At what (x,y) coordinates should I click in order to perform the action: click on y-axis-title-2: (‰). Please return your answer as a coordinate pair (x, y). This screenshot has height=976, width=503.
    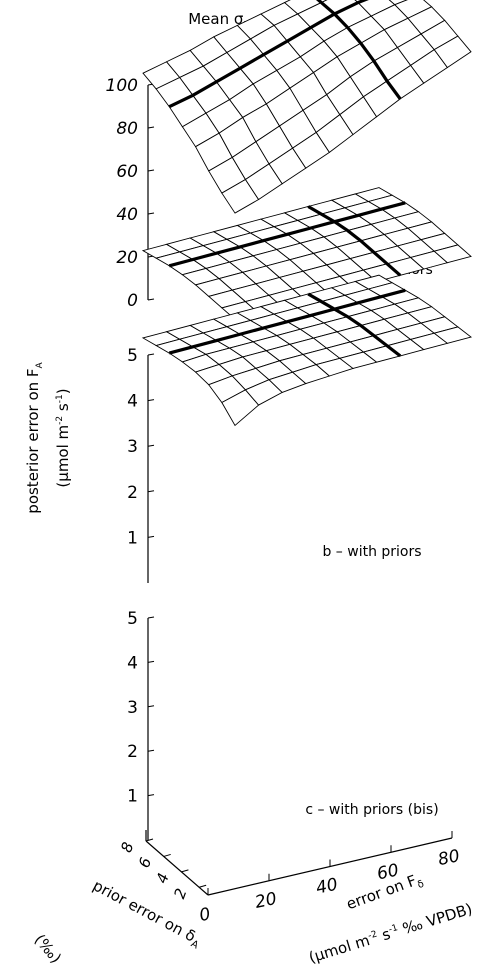
    Looking at the image, I should click on (48, 949).